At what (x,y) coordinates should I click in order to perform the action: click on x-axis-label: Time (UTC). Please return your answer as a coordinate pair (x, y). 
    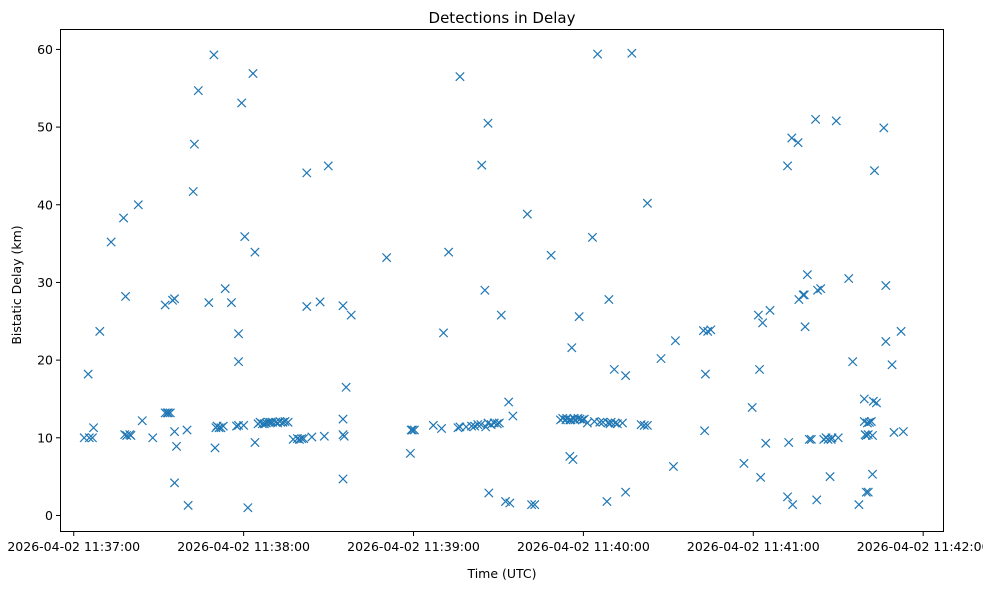
    Looking at the image, I should click on (501, 573).